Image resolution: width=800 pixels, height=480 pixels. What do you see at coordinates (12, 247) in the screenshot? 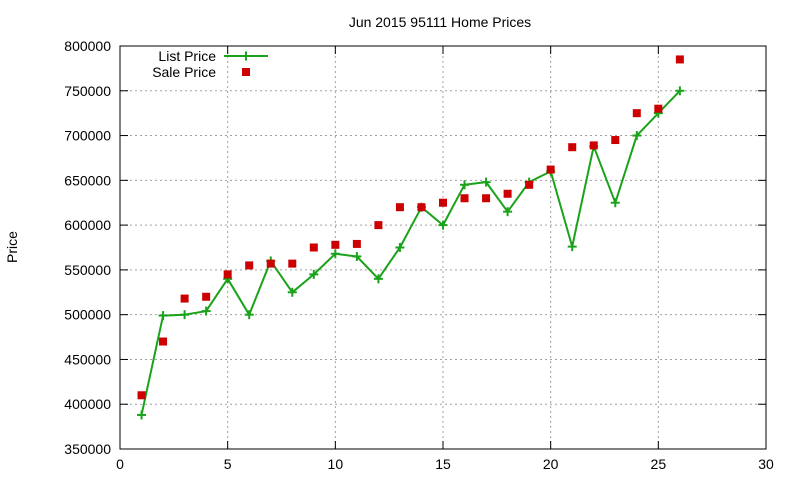
I see `y-axis-label: Price` at bounding box center [12, 247].